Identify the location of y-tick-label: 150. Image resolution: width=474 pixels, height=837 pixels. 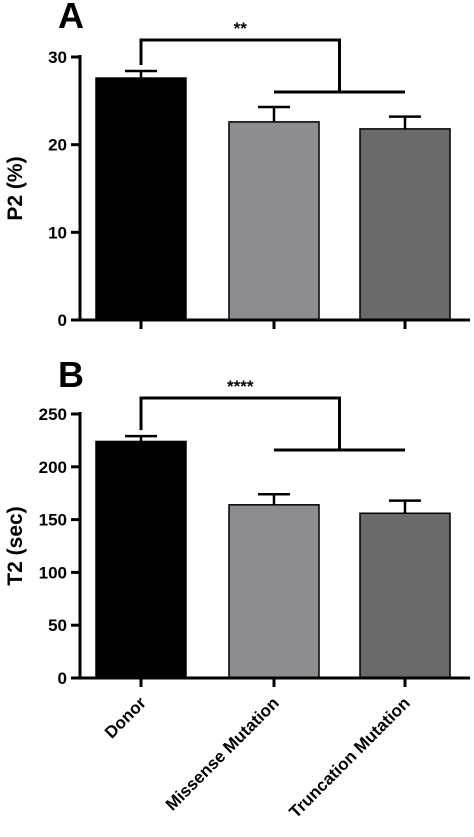
(53, 520).